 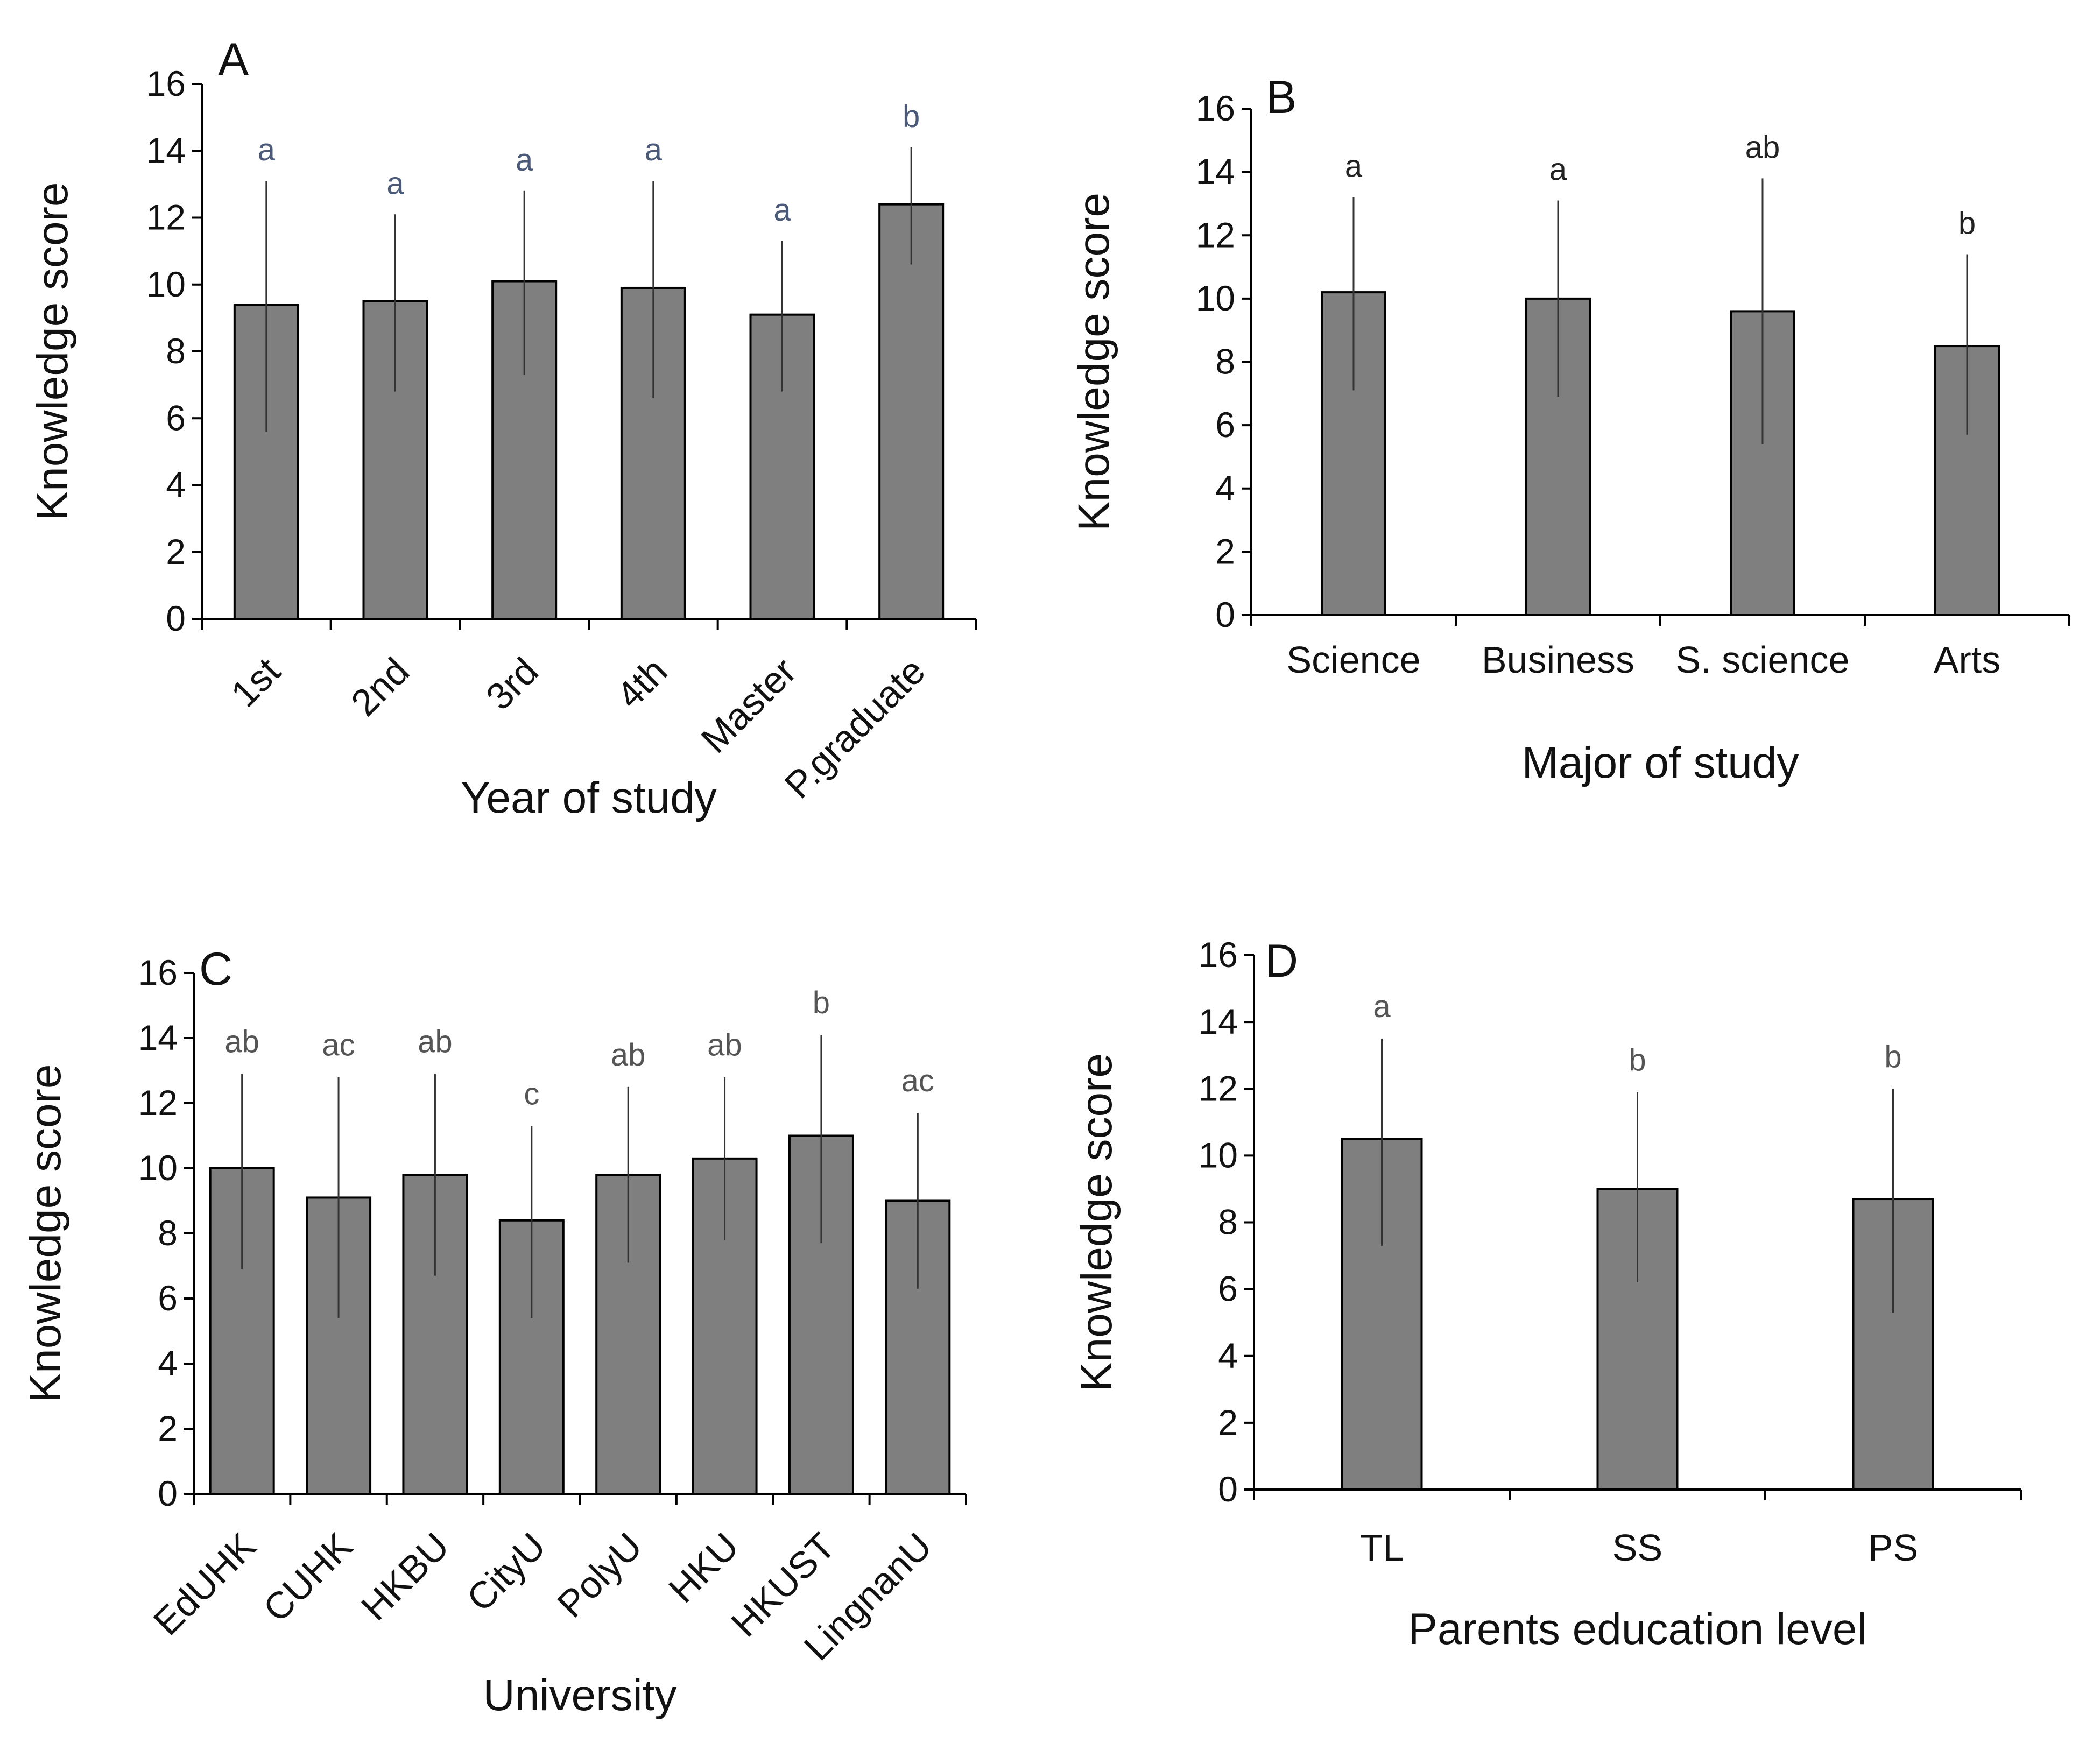 What do you see at coordinates (1637, 1629) in the screenshot?
I see `x-axis-title: Parents education level` at bounding box center [1637, 1629].